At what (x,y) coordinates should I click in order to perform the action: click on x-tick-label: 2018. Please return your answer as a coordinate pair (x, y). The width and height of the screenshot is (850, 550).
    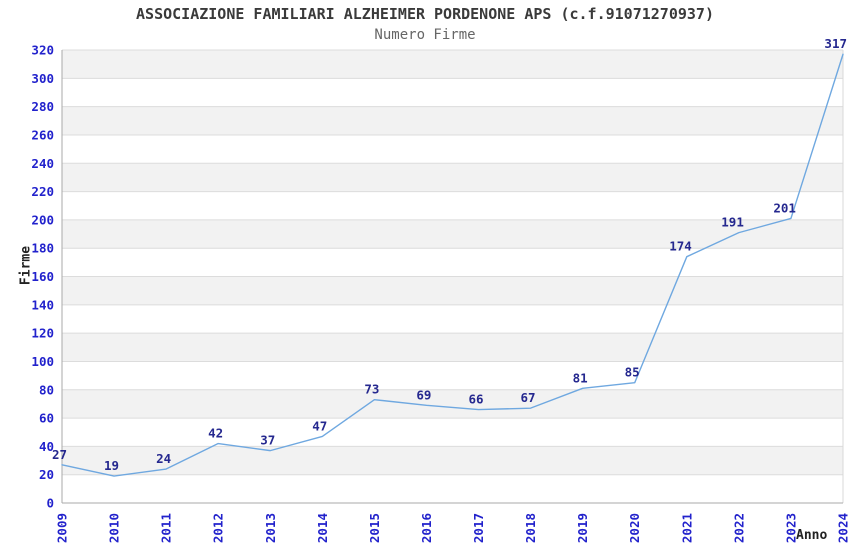
    Looking at the image, I should click on (530, 528).